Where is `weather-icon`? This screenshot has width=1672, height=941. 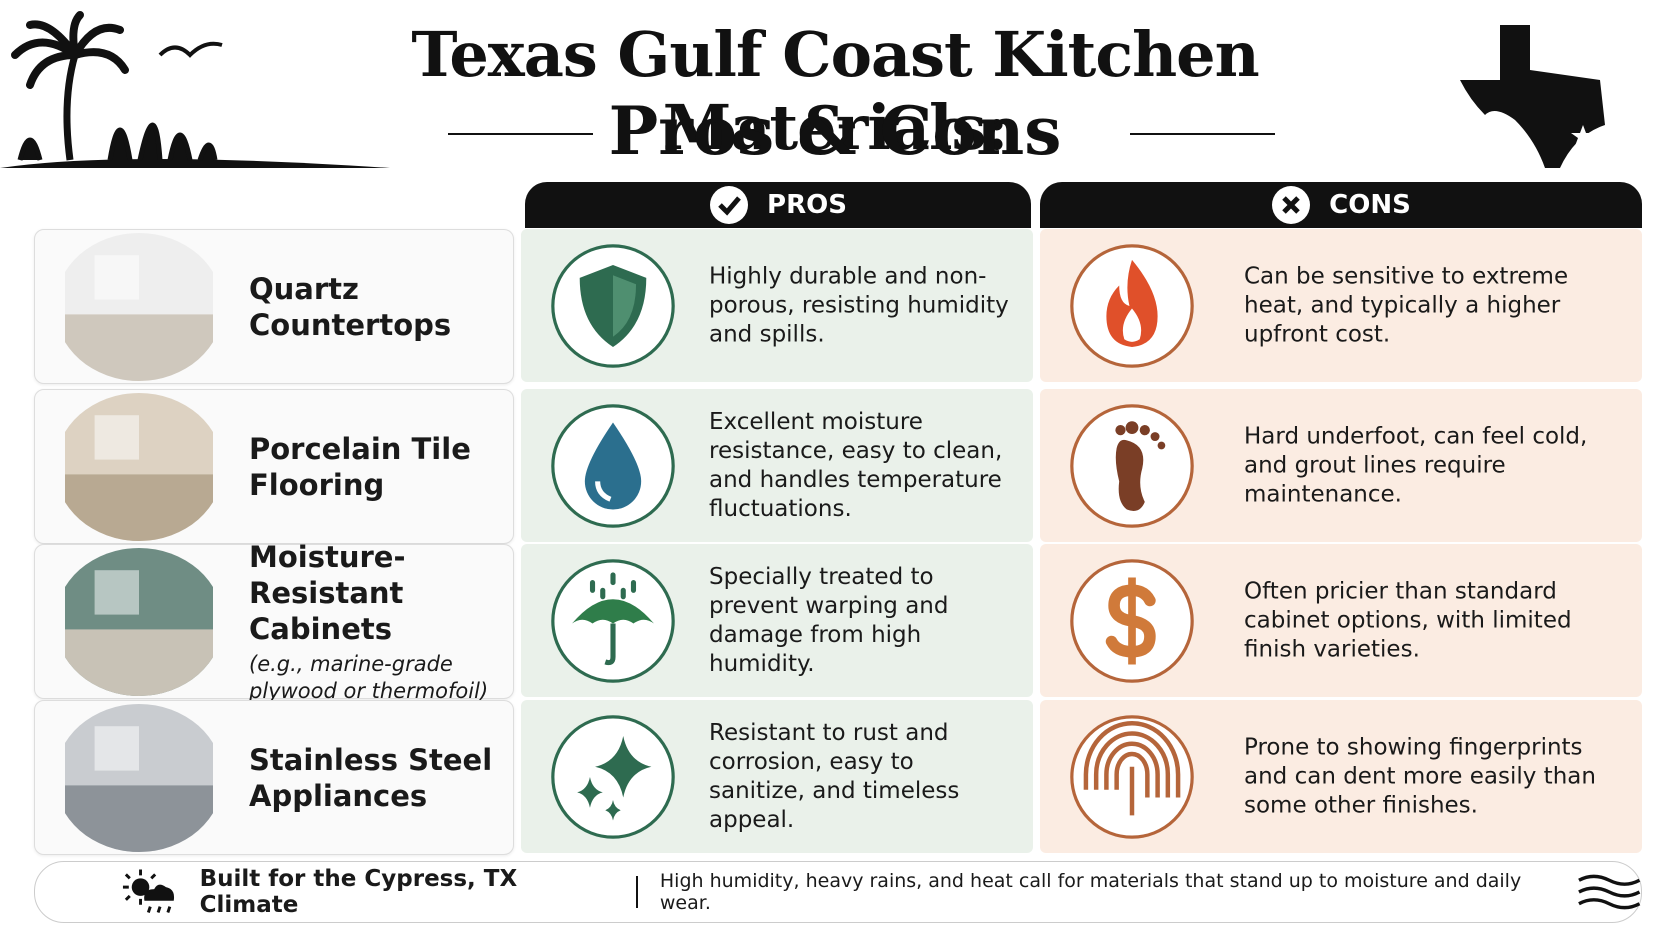
weather-icon is located at coordinates (148, 891).